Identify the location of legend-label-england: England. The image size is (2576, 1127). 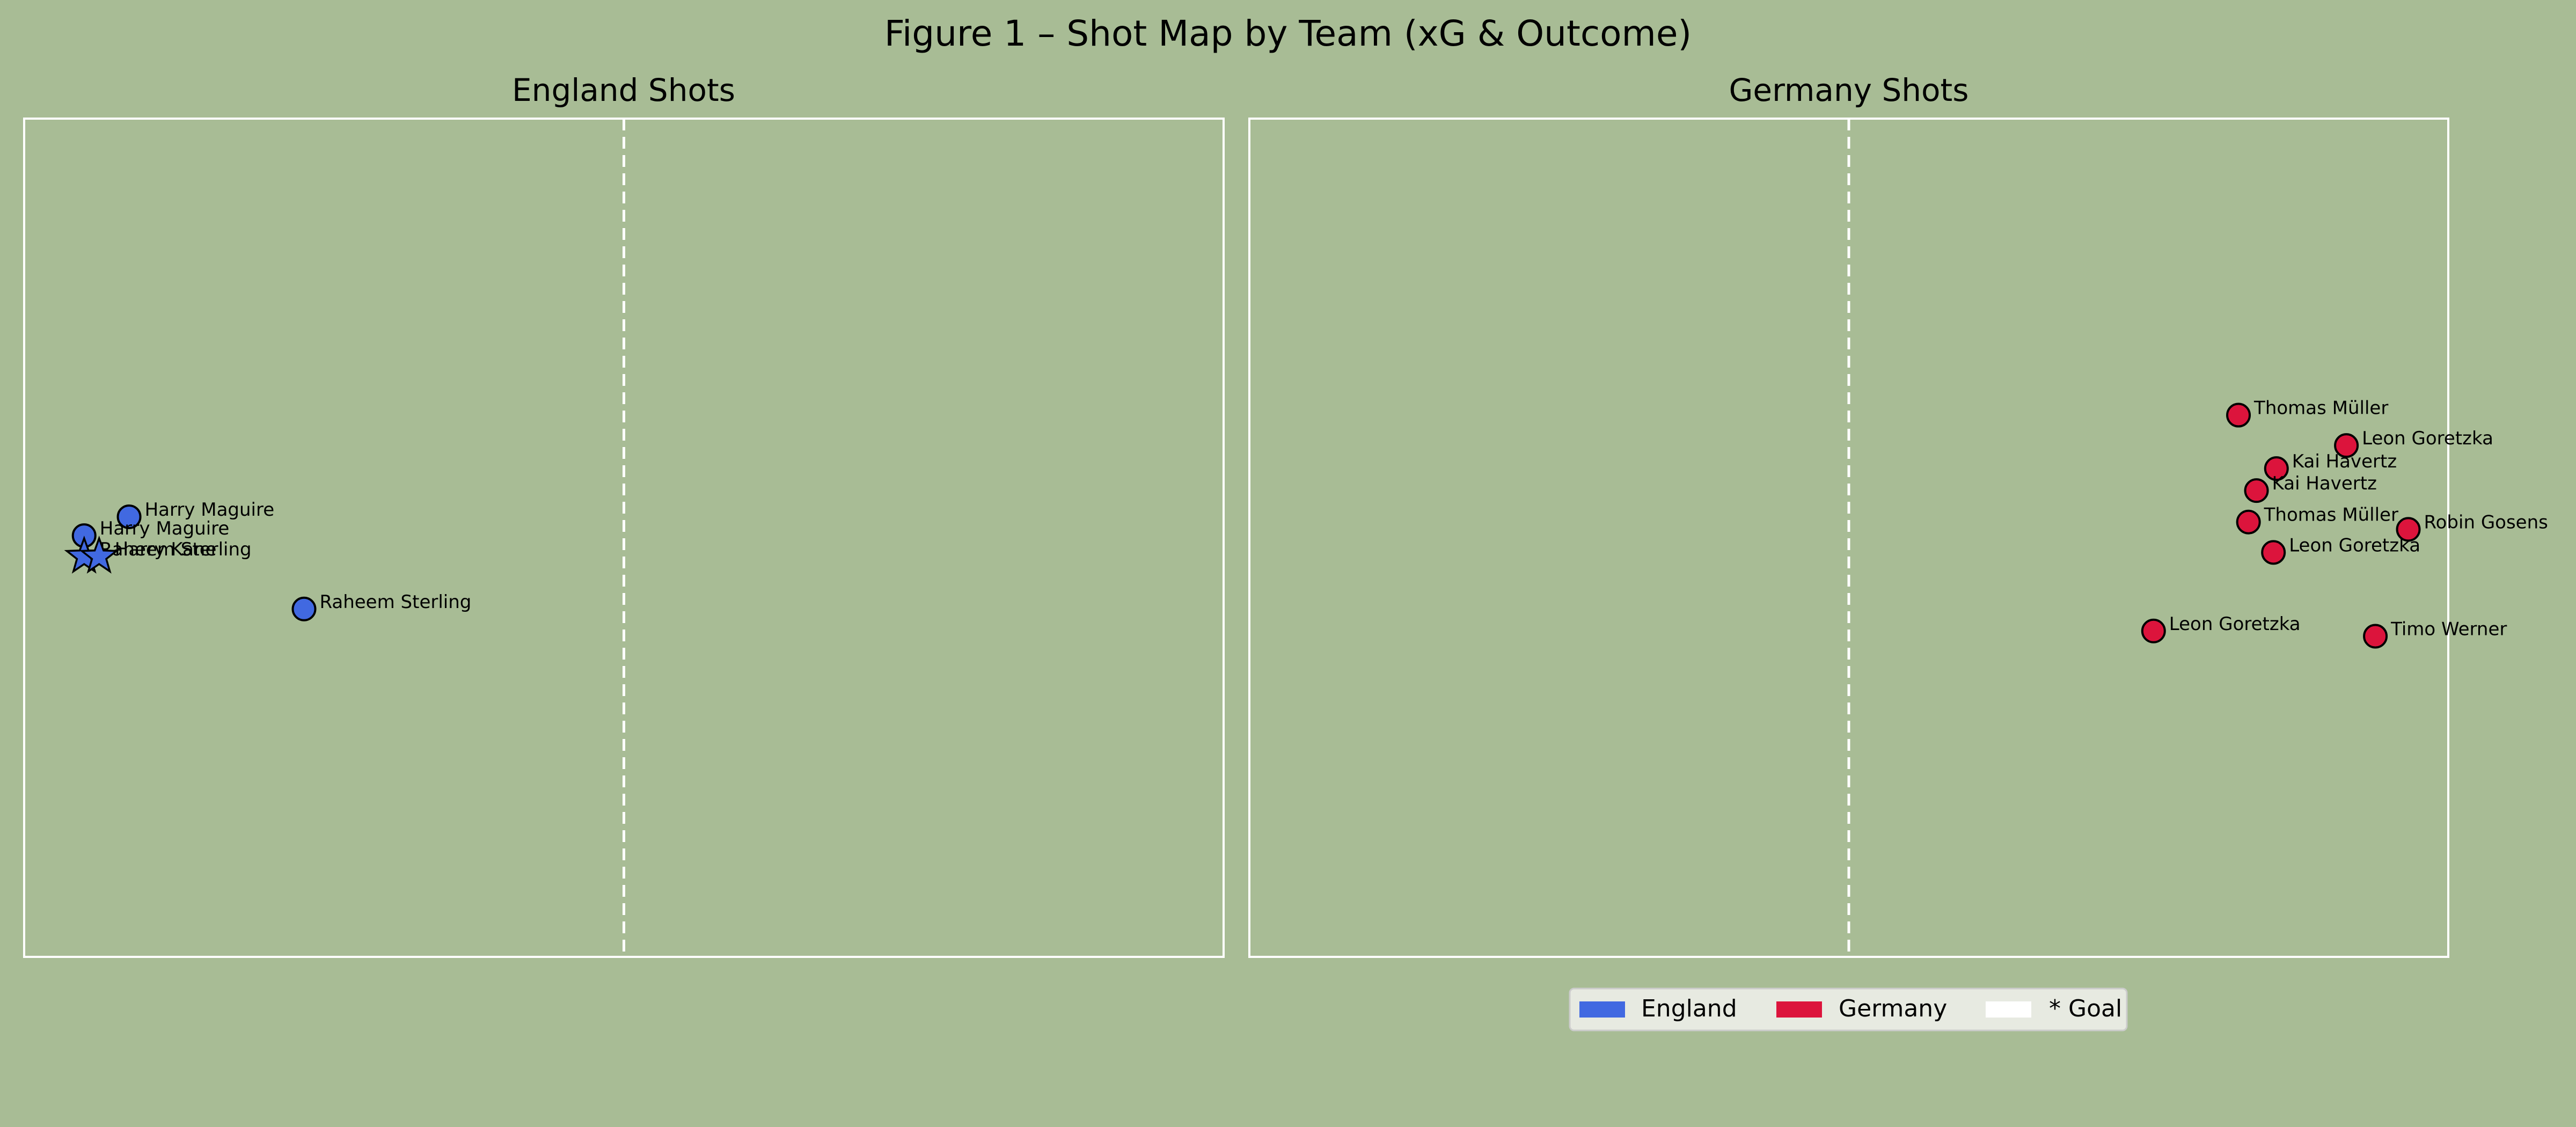
(1689, 1008).